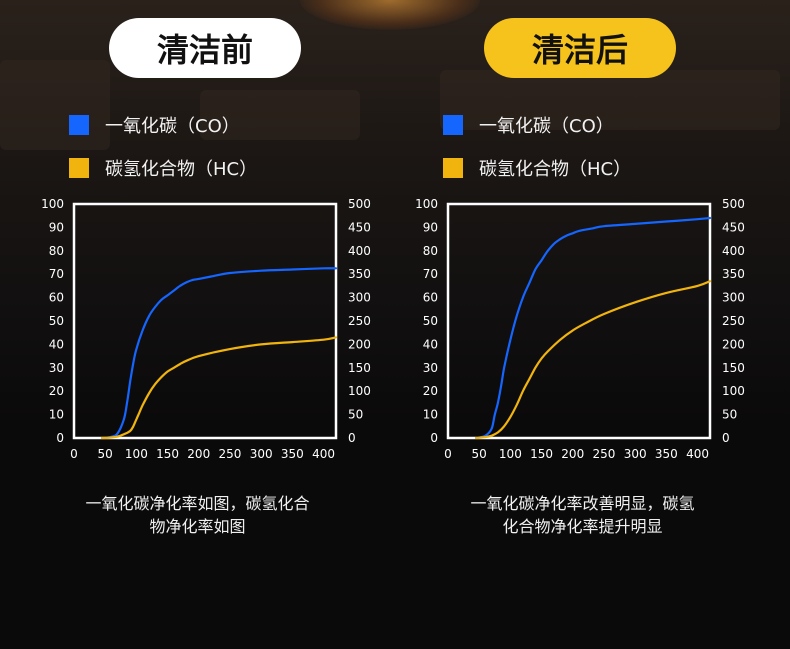  I want to click on caption-line-1: 一氧化碳净化率改善明显，碳氢, so click(582, 503).